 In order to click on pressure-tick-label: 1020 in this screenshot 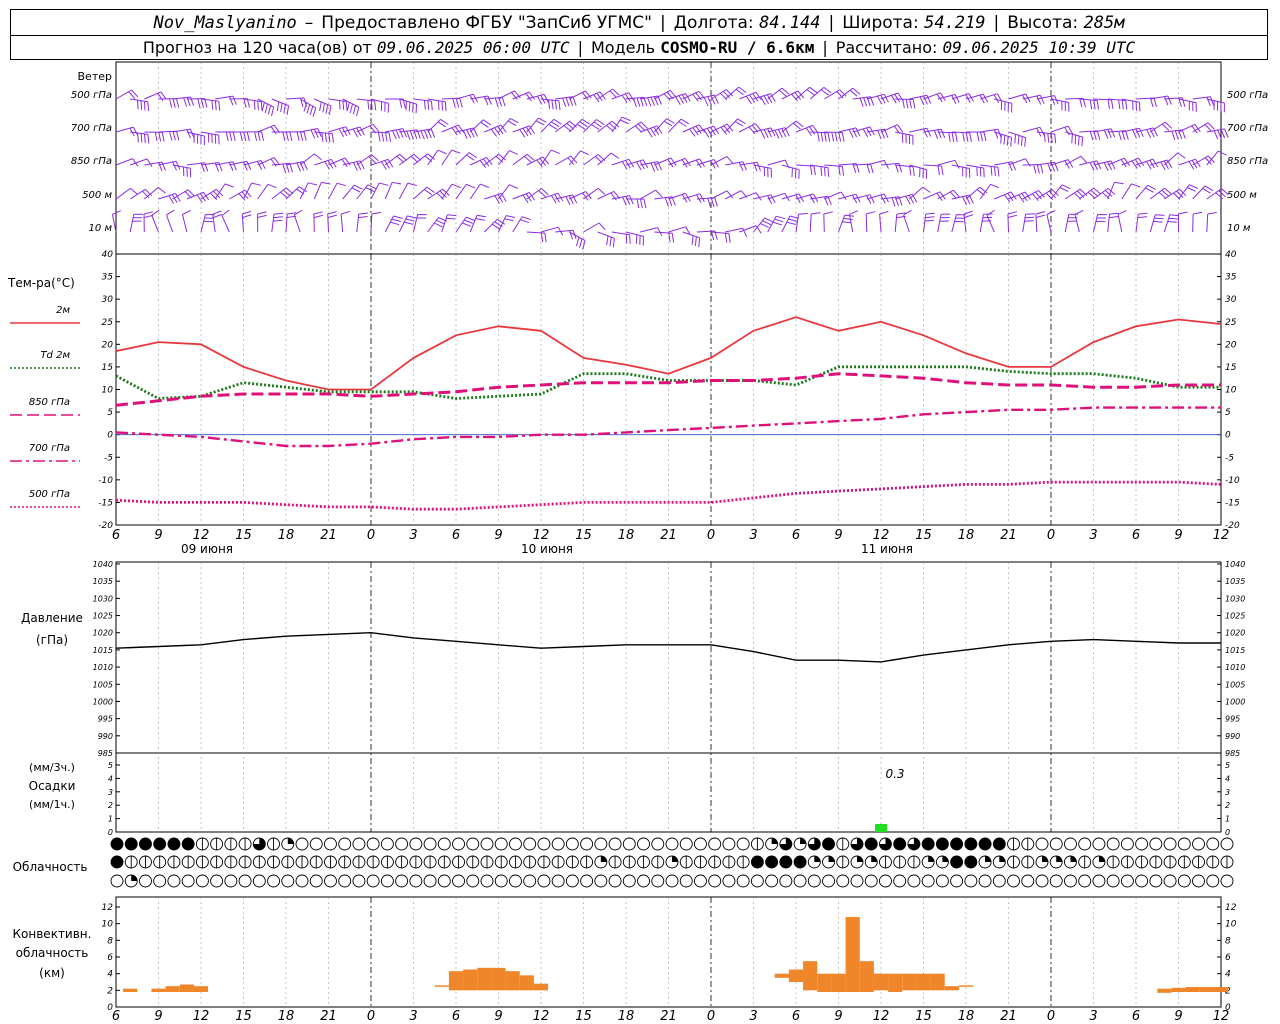, I will do `click(103, 633)`.